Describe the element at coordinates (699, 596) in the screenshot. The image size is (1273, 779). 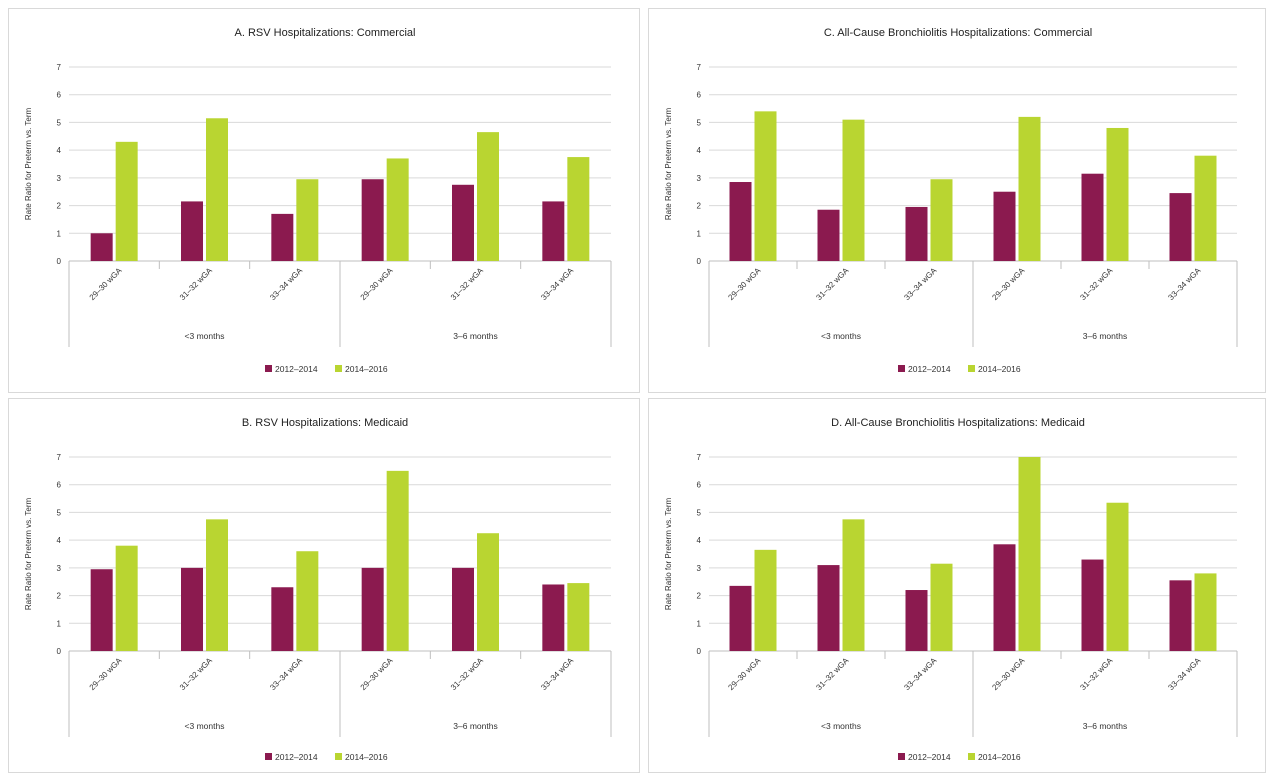
I see `chart-d-y-tick-label: 2` at that location.